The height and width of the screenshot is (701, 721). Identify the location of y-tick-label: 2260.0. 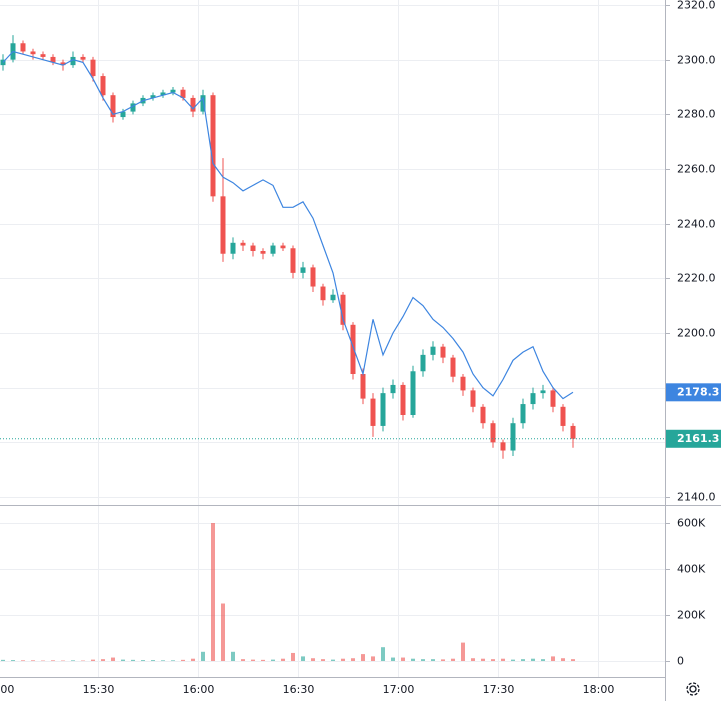
(696, 169).